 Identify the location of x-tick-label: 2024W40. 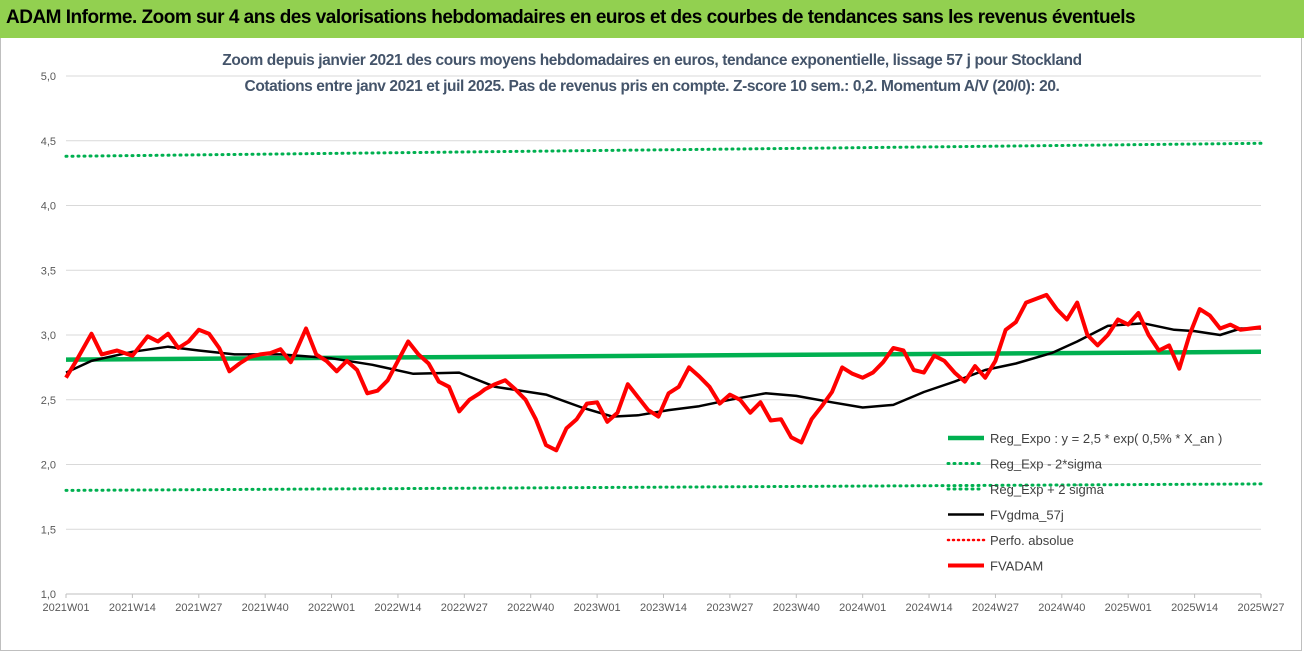
(1061, 608).